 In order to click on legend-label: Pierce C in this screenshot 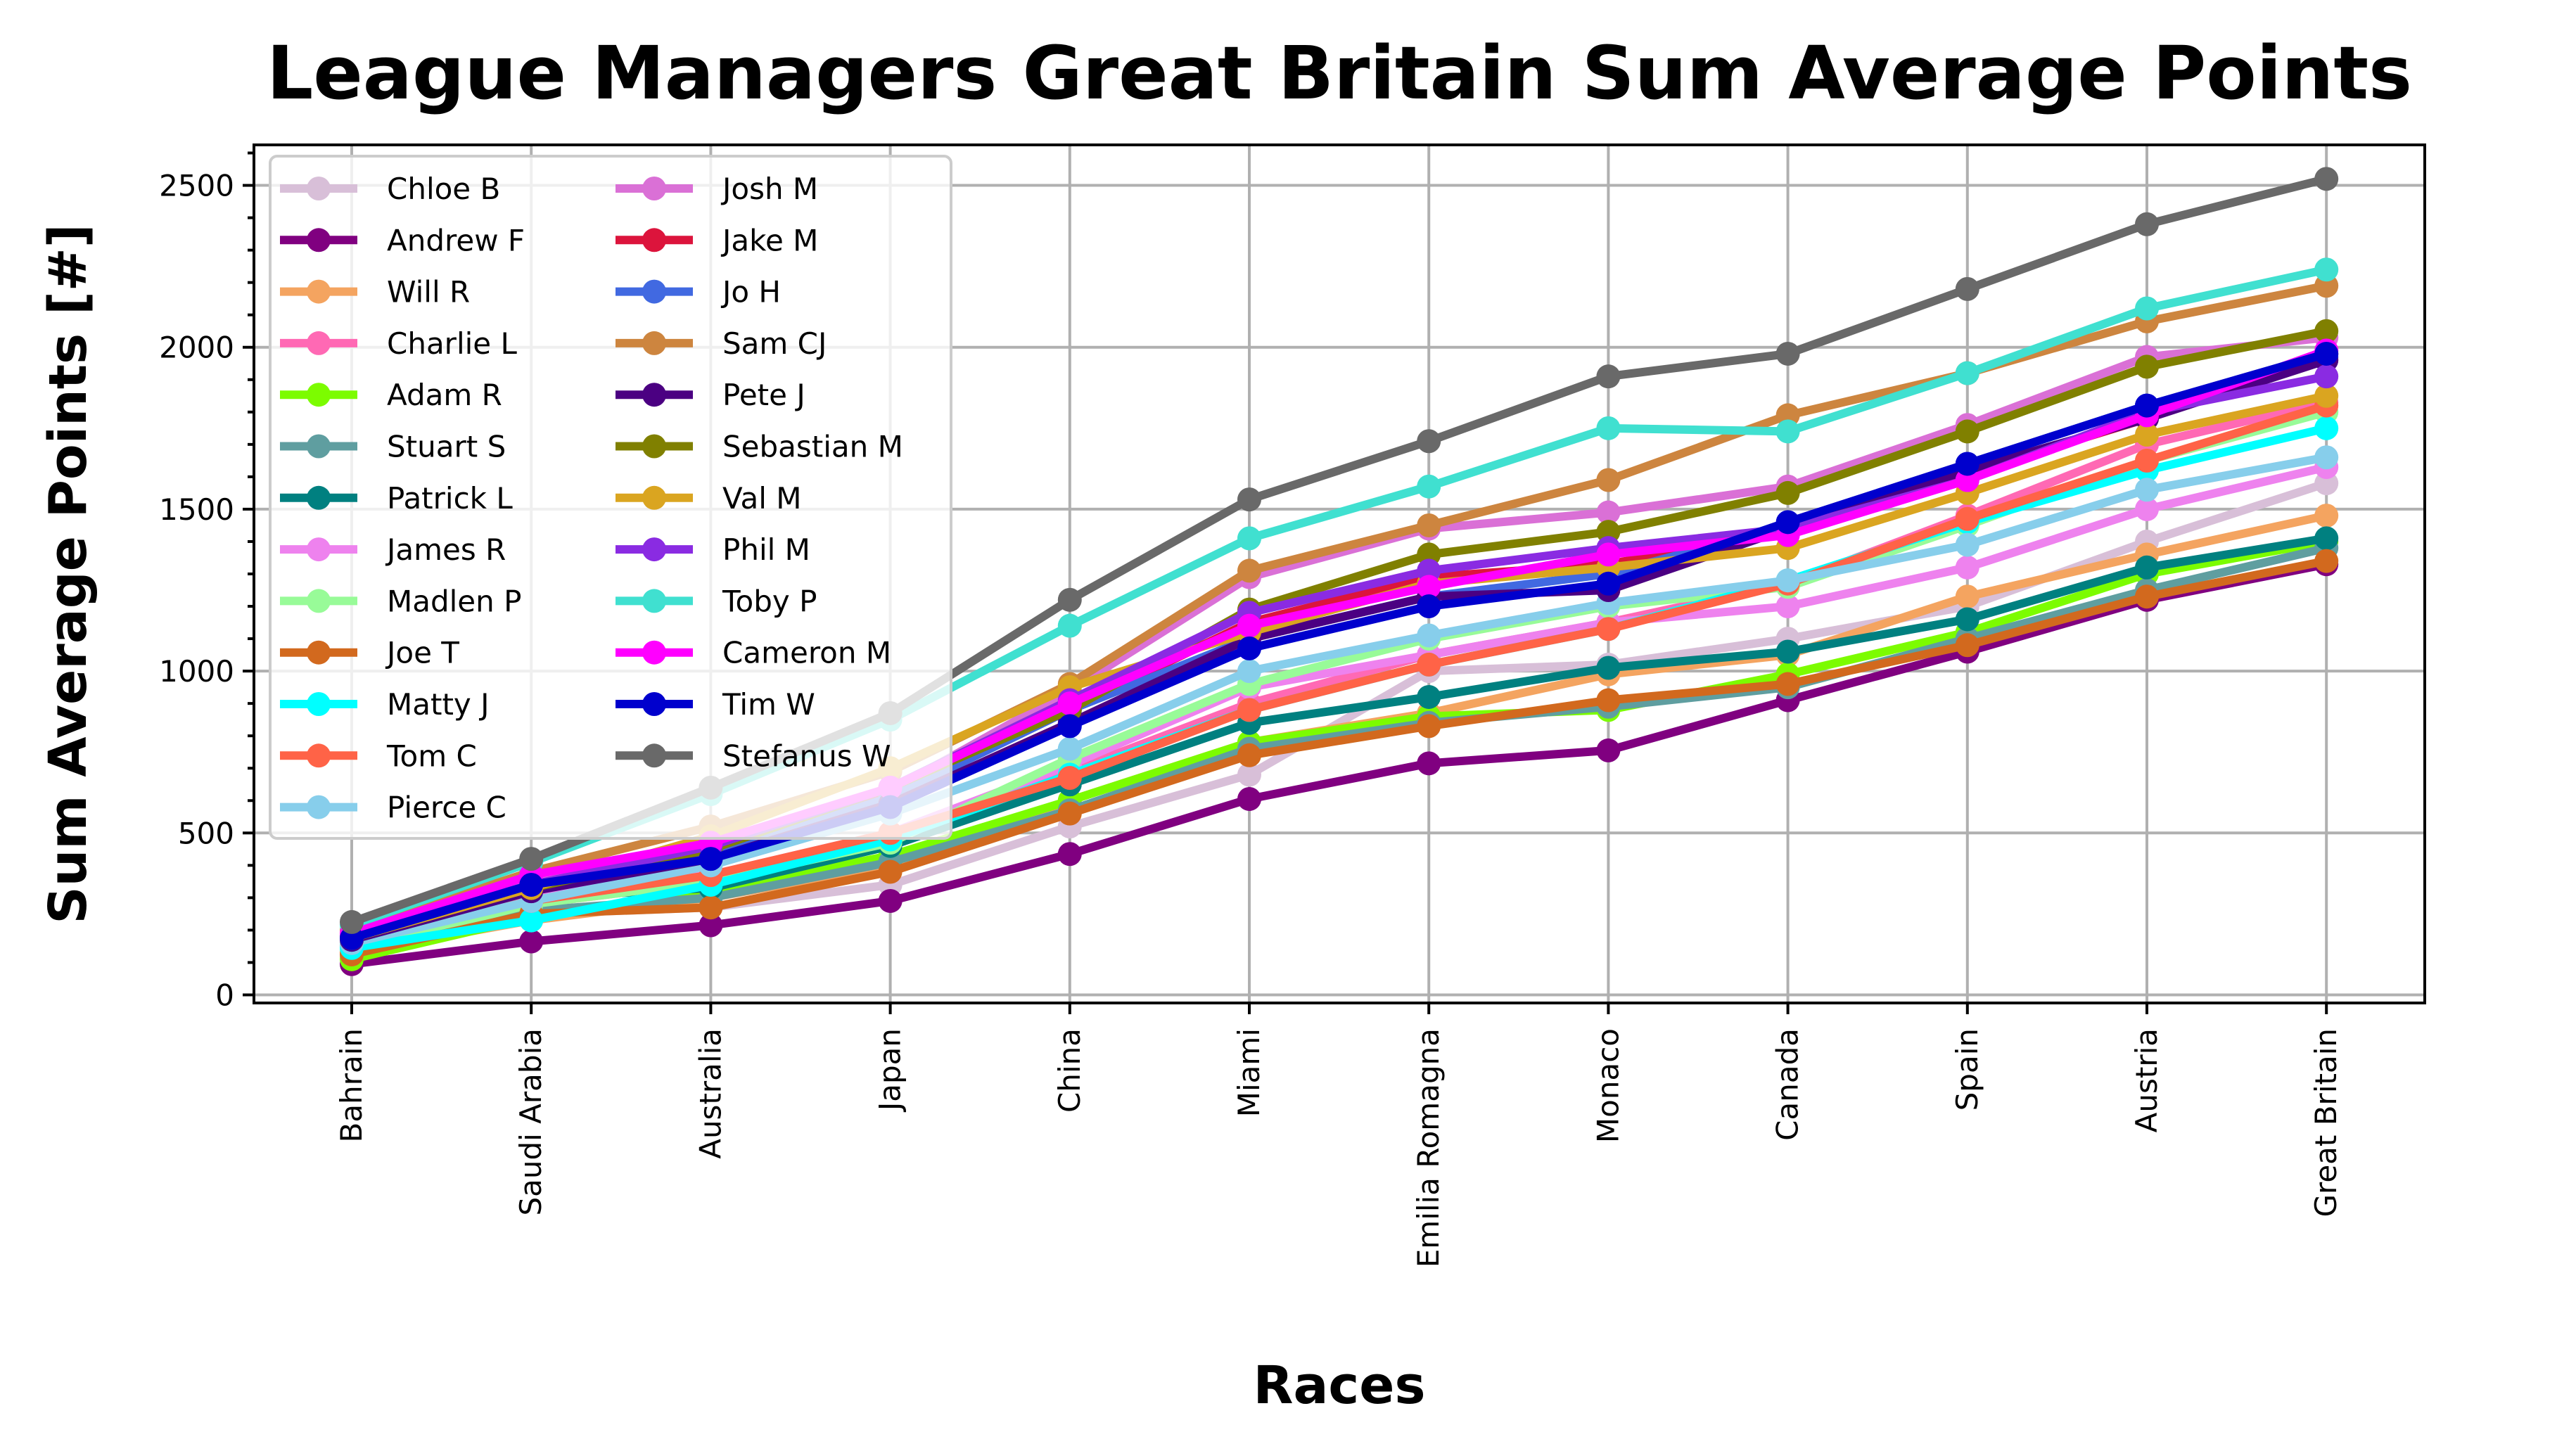, I will do `click(446, 808)`.